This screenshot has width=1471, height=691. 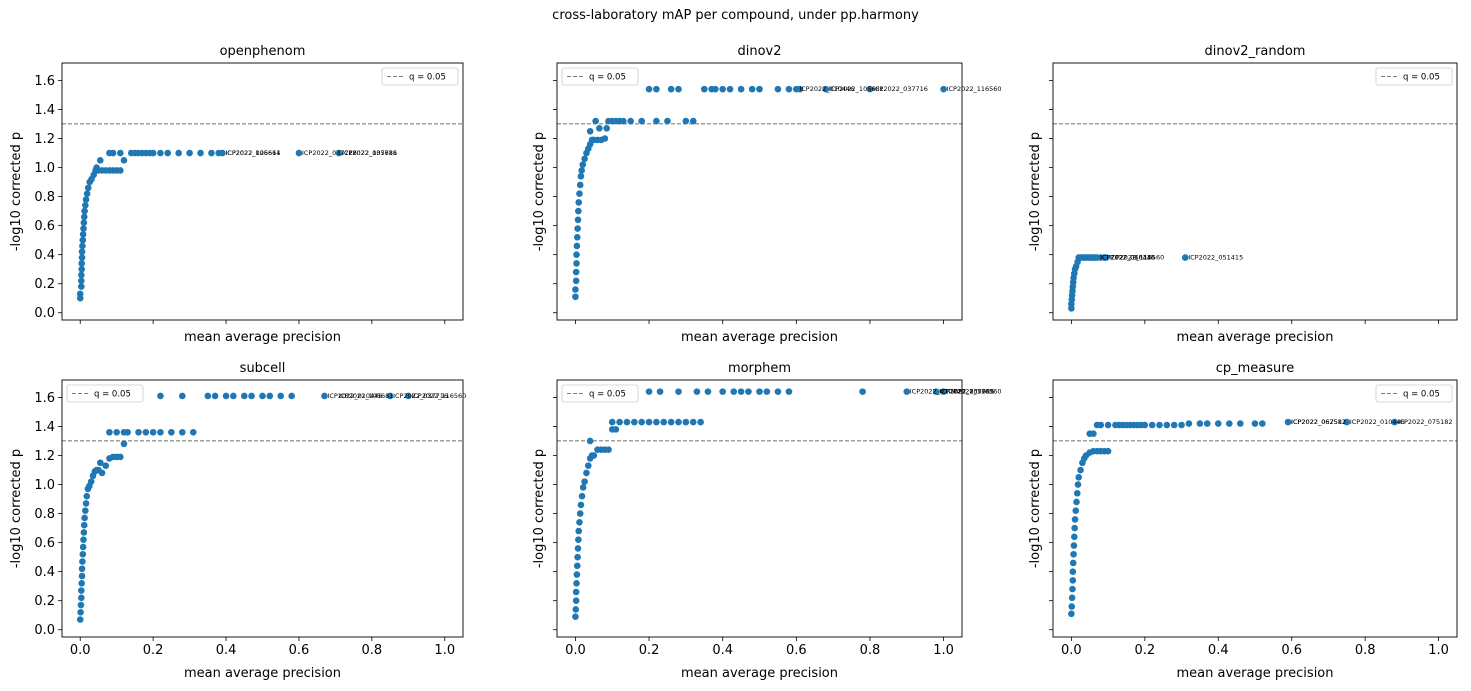 What do you see at coordinates (1425, 422) in the screenshot?
I see `point-annotation: ICP2022_075182` at bounding box center [1425, 422].